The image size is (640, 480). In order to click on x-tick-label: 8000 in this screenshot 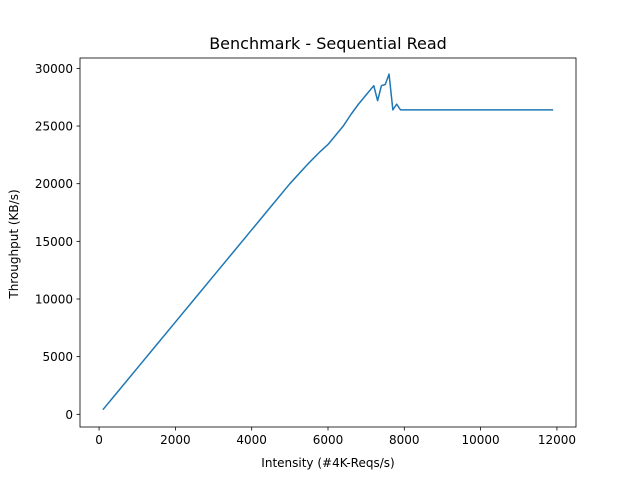, I will do `click(404, 440)`.